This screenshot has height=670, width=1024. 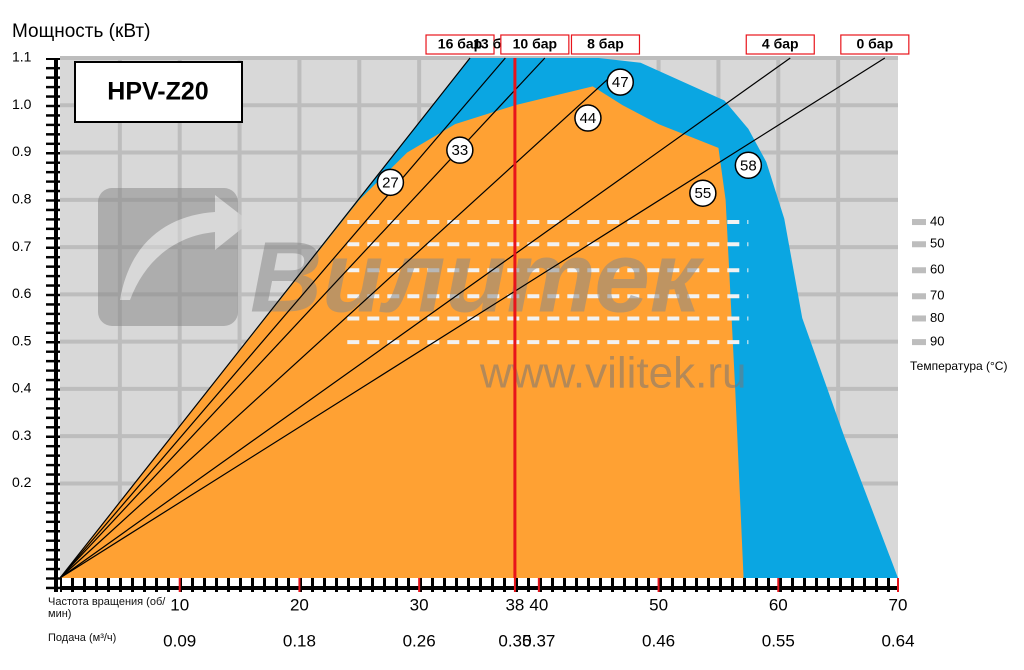 I want to click on pressure-label: 4 бар, so click(x=780, y=44).